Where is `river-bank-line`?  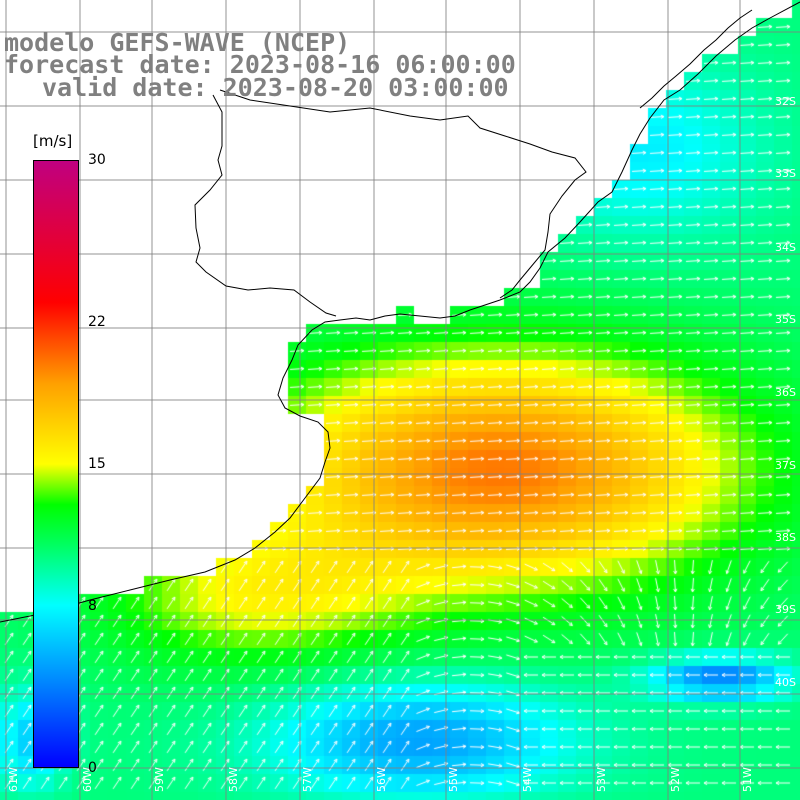
river-bank-line is located at coordinates (403, 194).